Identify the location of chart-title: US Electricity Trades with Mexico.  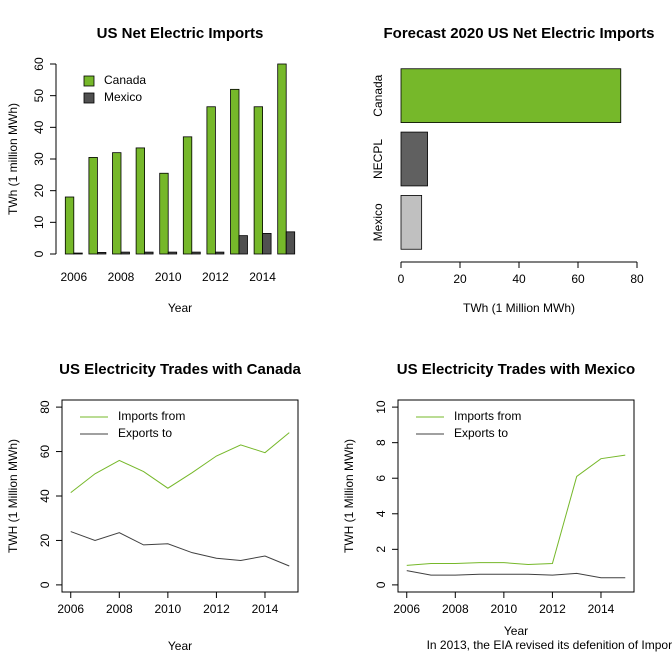
(516, 369).